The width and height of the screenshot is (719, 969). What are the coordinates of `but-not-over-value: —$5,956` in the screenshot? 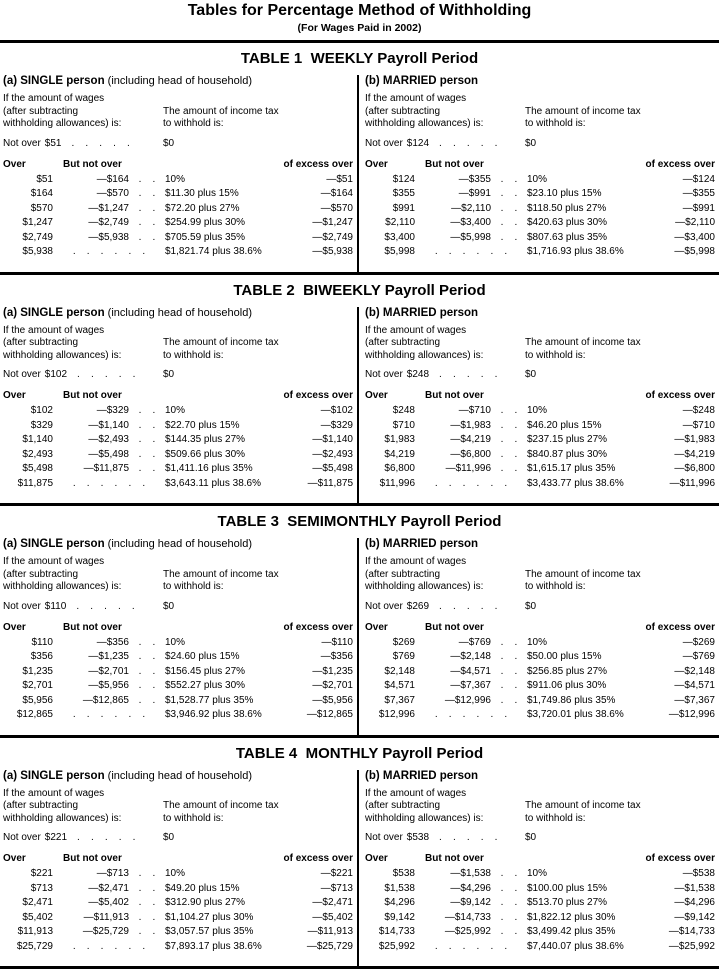 It's located at (91, 686).